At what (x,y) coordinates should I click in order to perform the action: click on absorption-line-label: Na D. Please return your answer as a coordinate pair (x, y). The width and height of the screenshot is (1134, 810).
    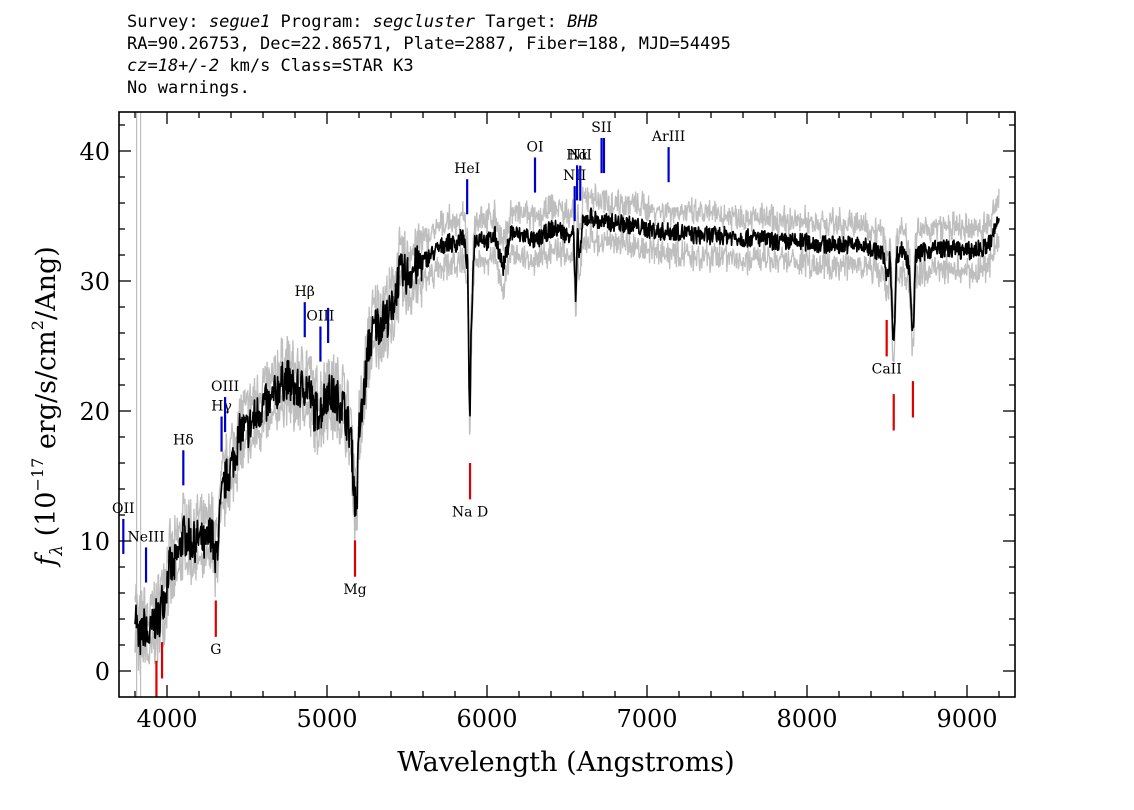
    Looking at the image, I should click on (470, 512).